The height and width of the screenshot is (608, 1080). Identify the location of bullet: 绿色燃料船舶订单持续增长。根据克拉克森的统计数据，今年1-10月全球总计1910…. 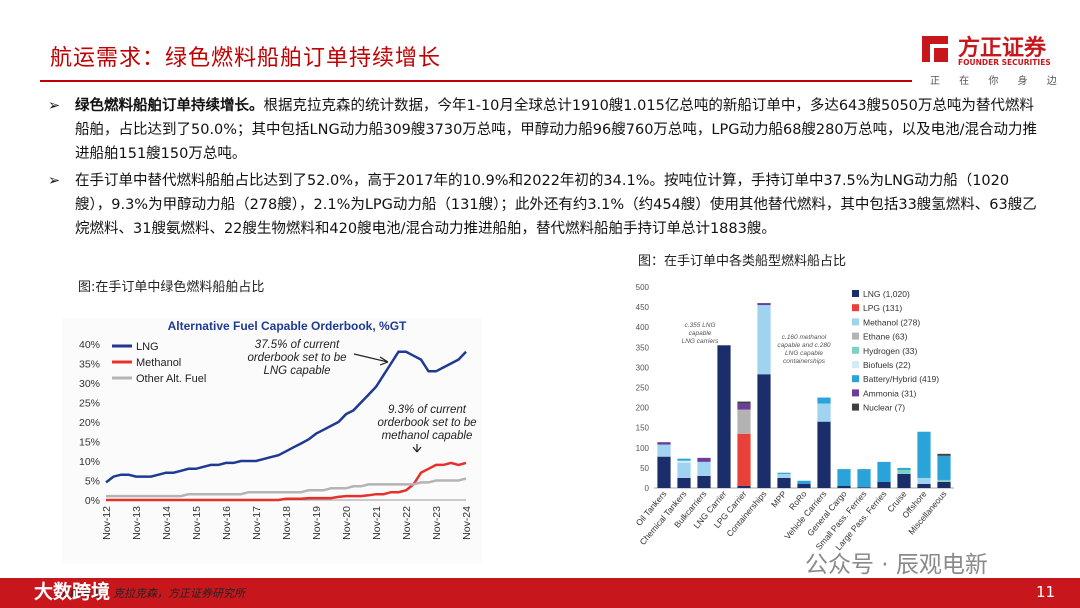
(543, 130).